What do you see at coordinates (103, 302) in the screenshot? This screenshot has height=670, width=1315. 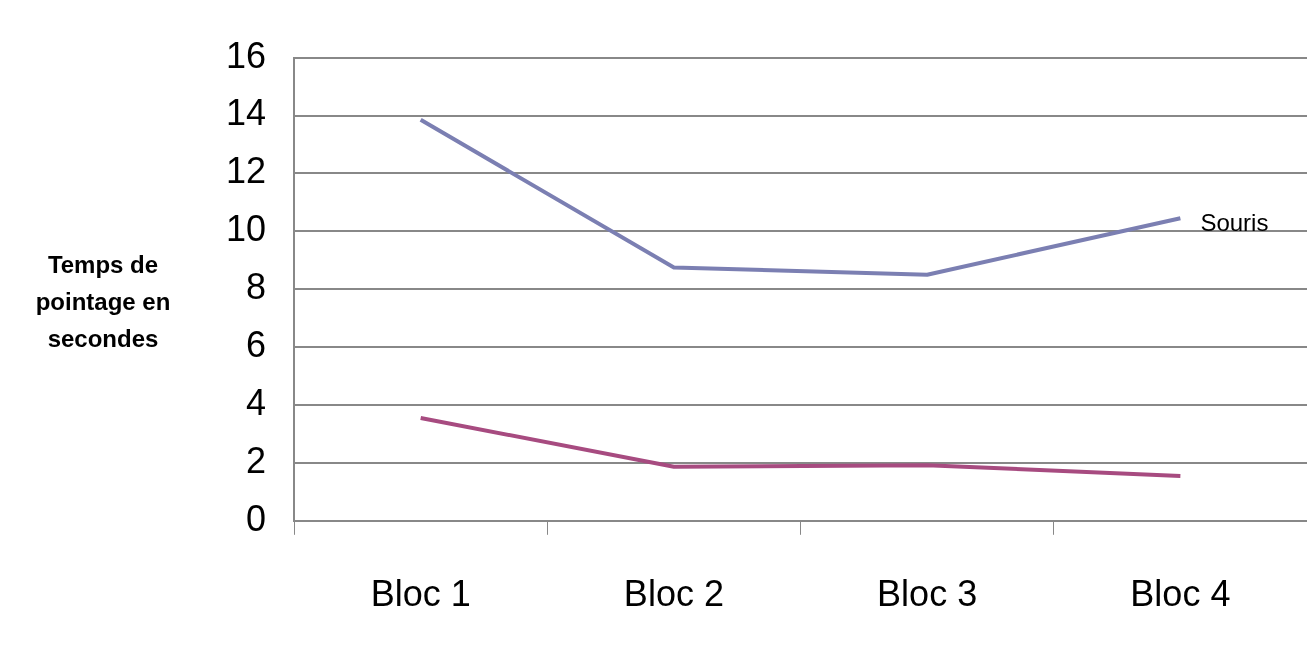 I see `y-axis-title: Temps de pointage en secondes` at bounding box center [103, 302].